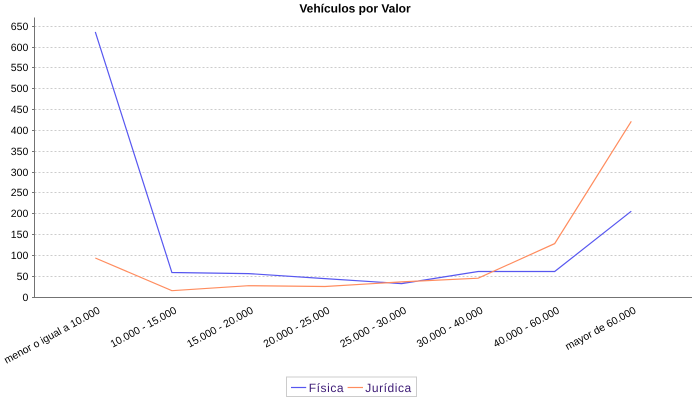  Describe the element at coordinates (25, 298) in the screenshot. I see `svg-text: 0` at that location.